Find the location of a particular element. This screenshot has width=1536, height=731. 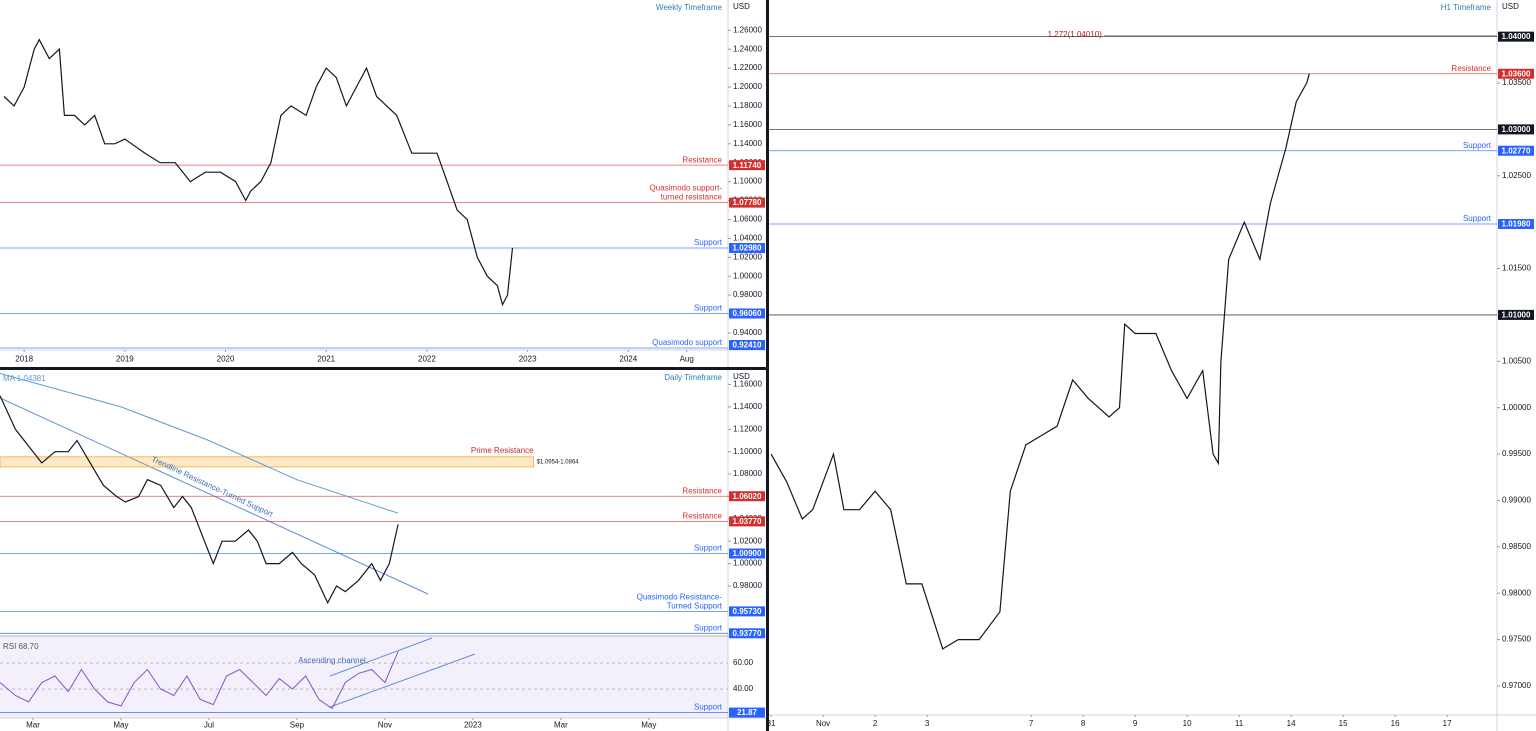

price-label: 0.95730 is located at coordinates (747, 611).